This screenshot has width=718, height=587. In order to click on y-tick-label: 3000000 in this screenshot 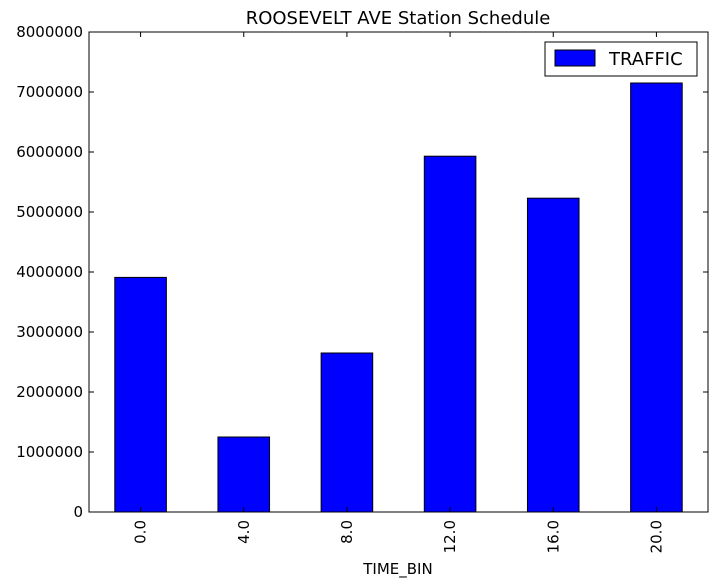, I will do `click(49, 332)`.